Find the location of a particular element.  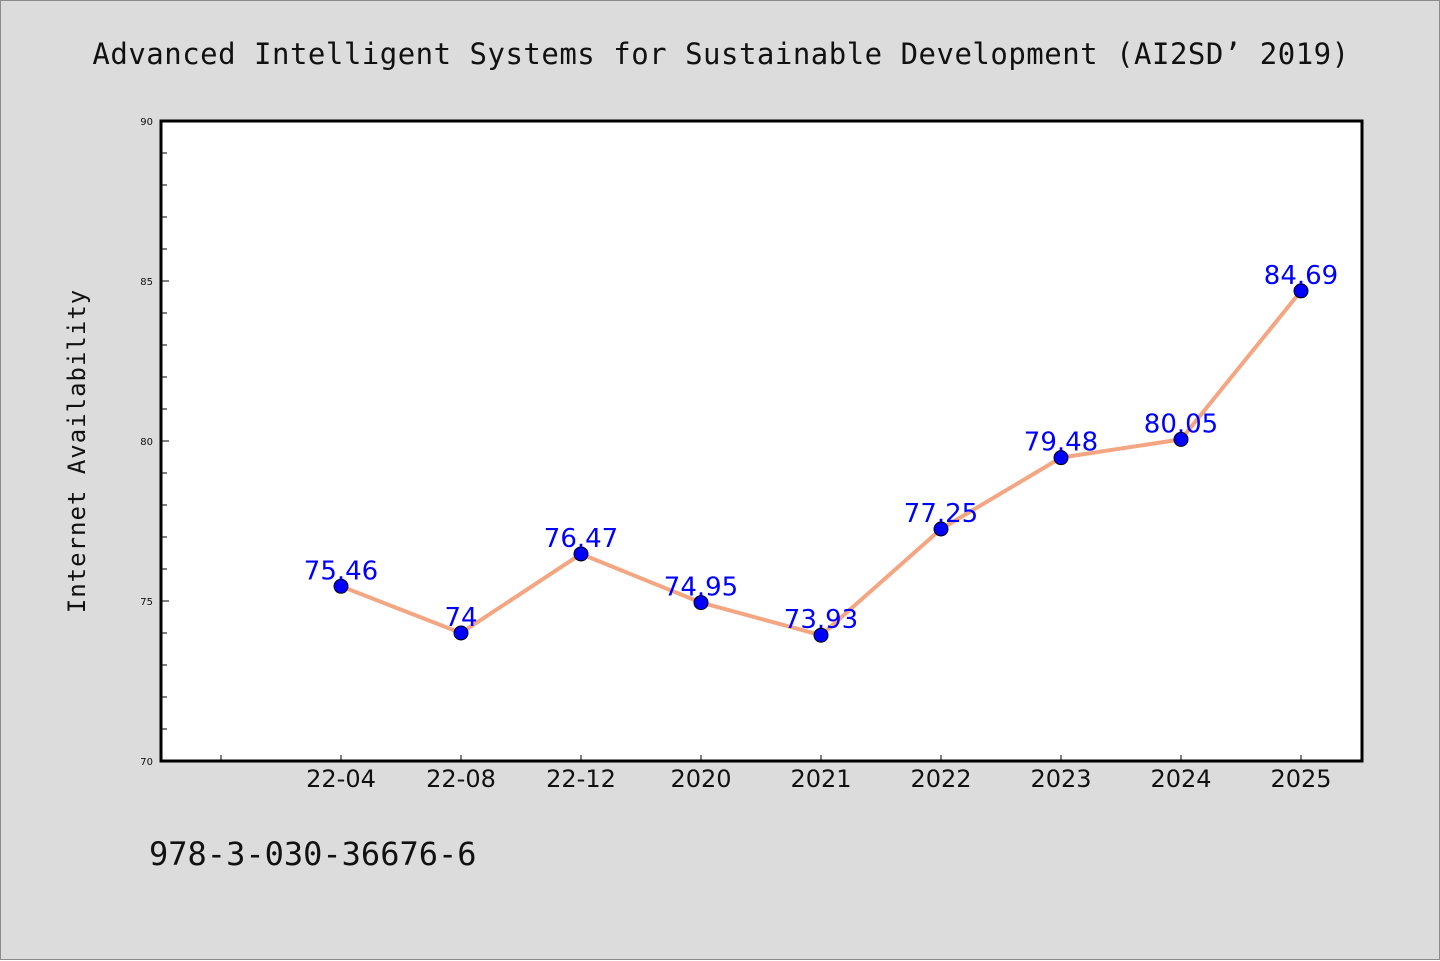

x-tick-label: 2025 is located at coordinates (1300, 779).